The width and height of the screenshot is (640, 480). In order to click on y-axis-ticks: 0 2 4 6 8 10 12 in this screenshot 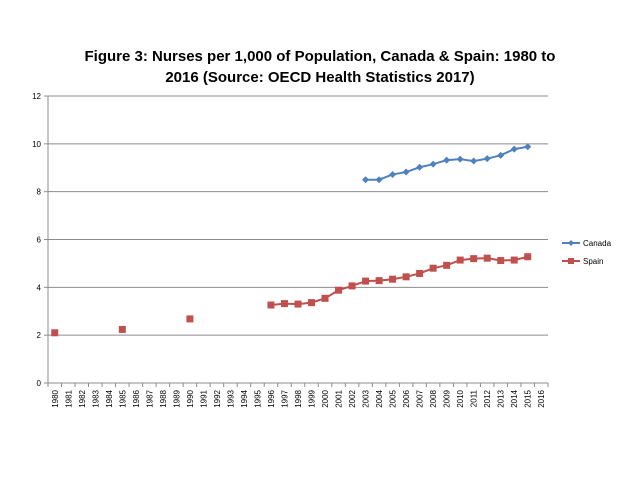, I will do `click(36, 240)`.